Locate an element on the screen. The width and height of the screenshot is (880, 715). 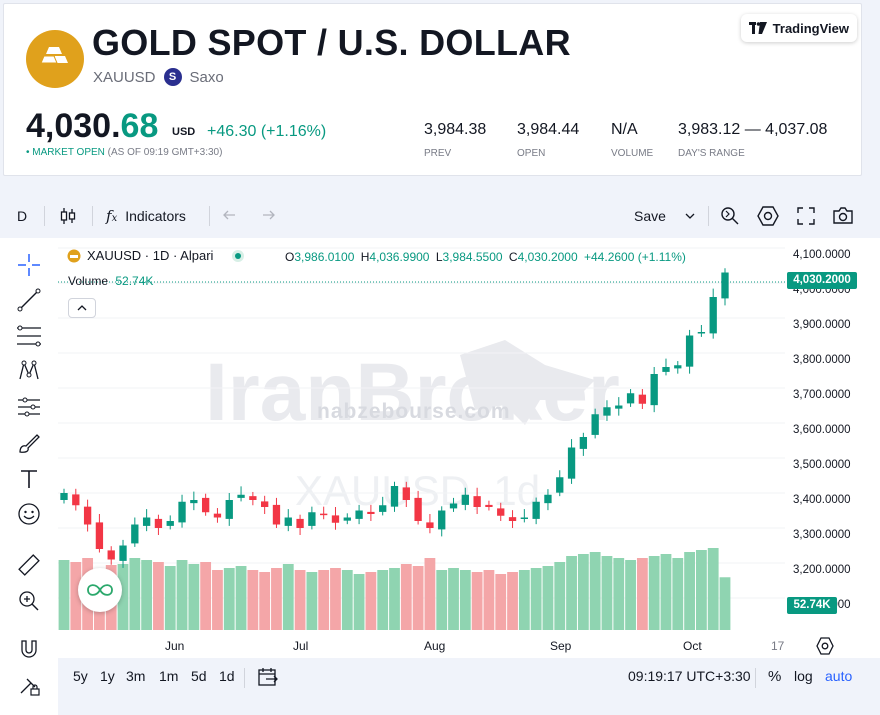
stat-value: 3,984.38 is located at coordinates (455, 129).